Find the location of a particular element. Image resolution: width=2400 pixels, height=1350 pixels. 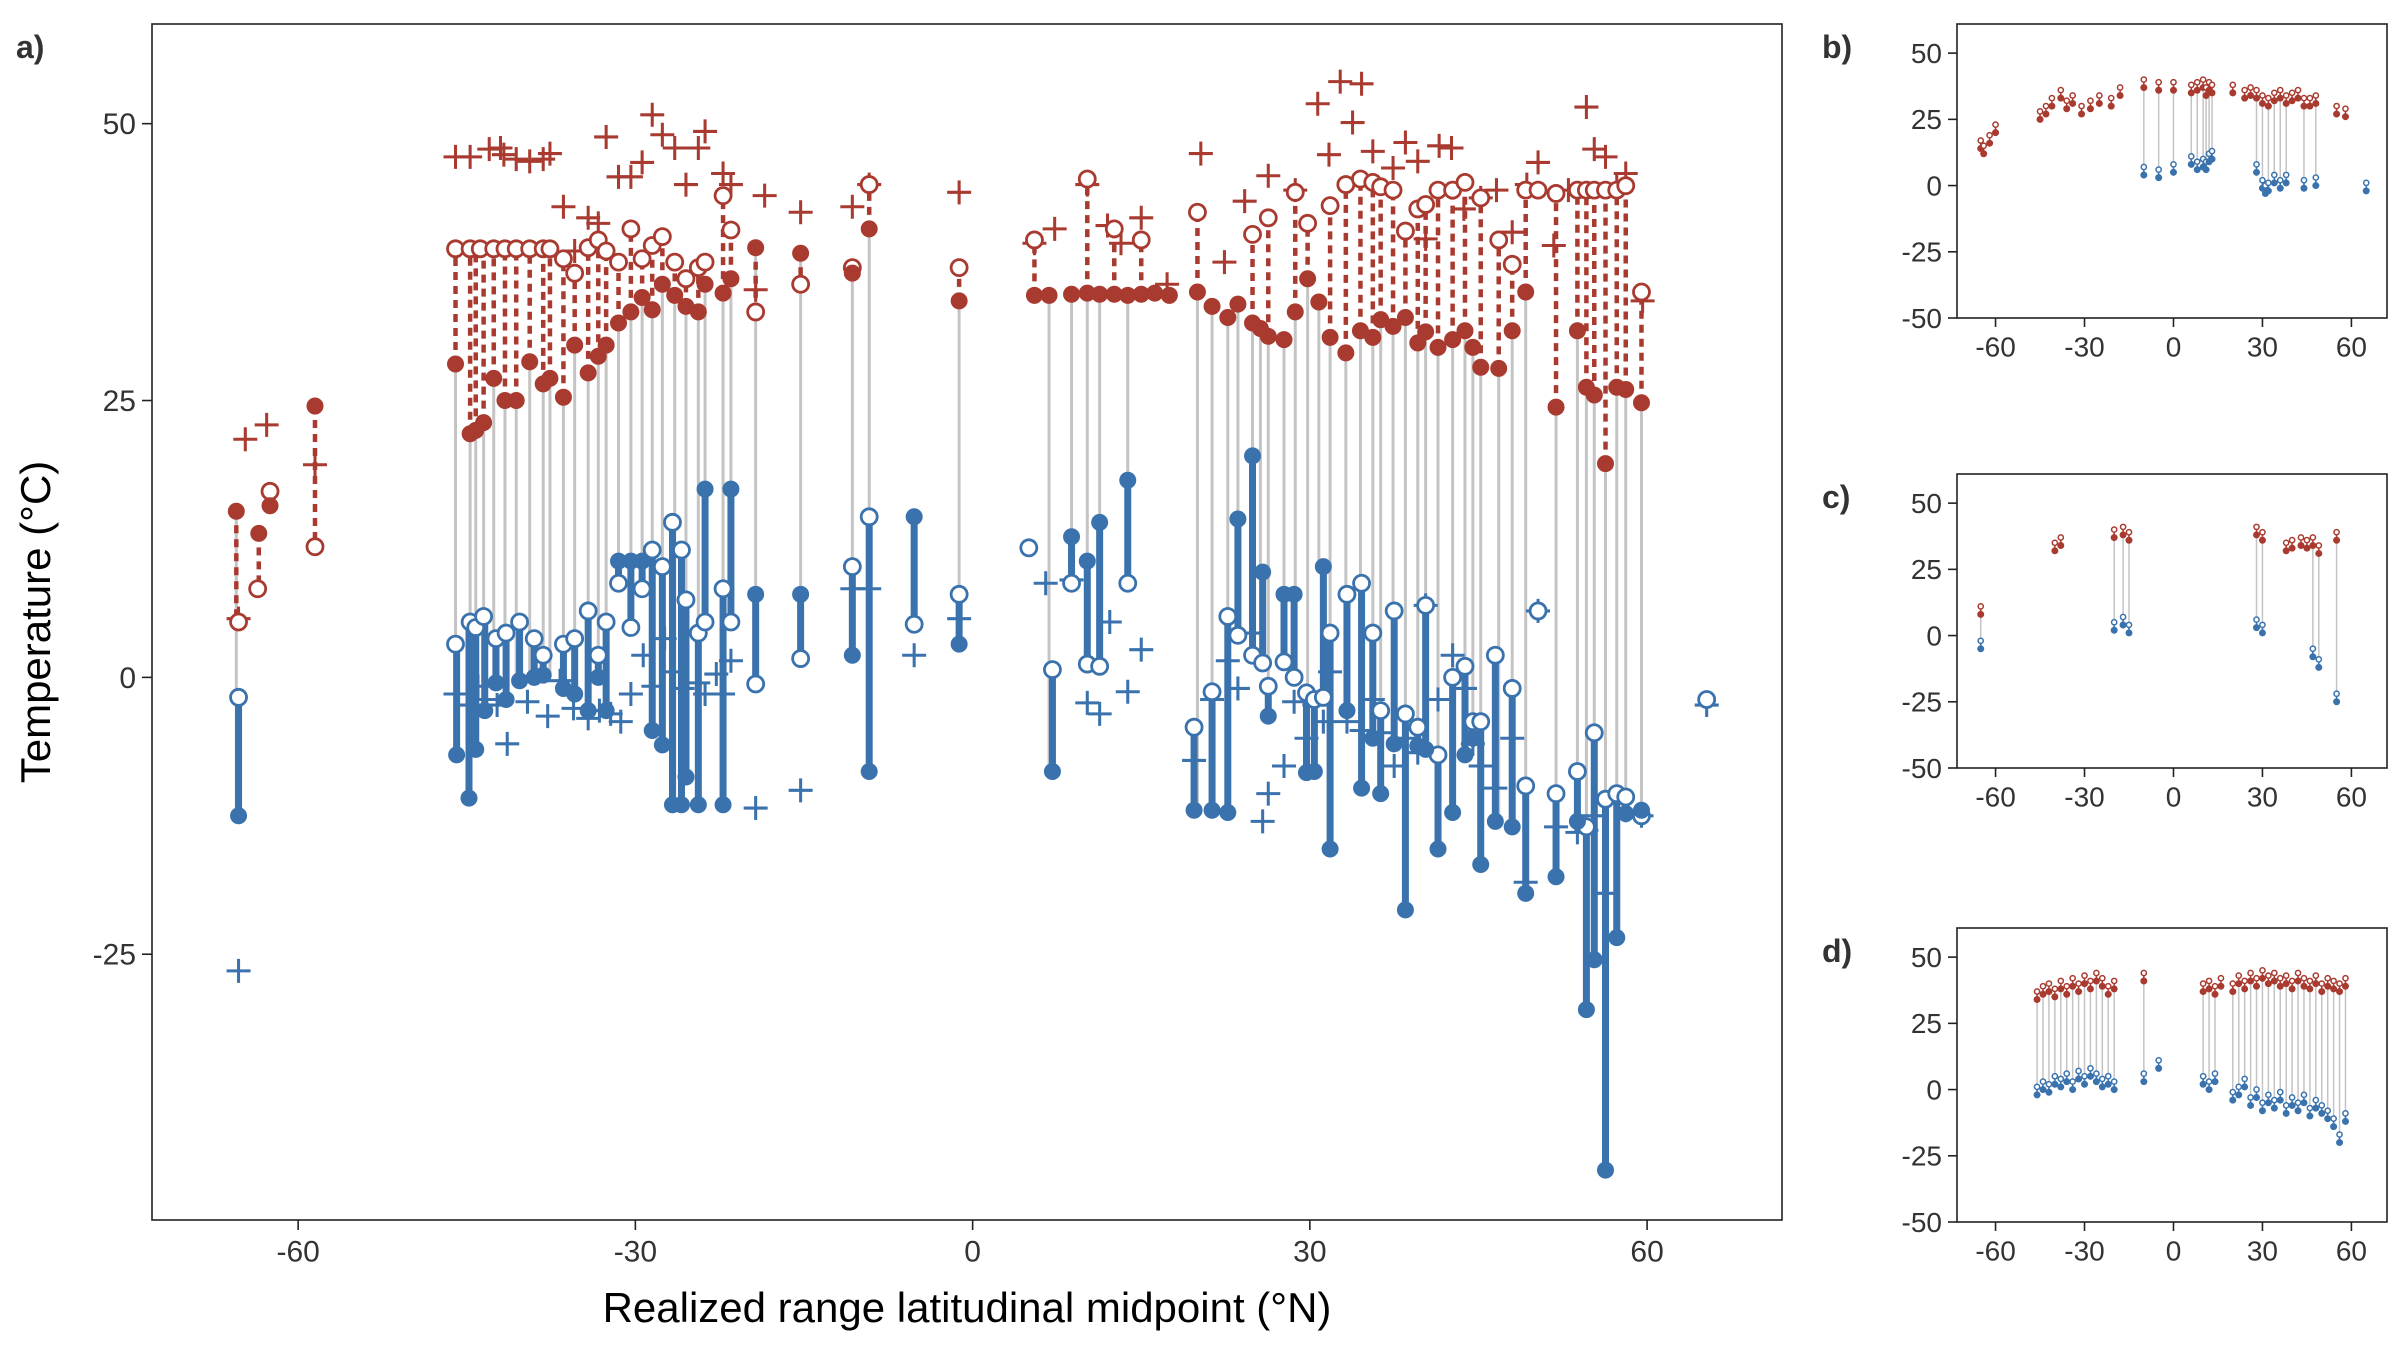

panel-d: -60 -30 0 30 60 -50 -25 0 25 50 d) is located at coordinates (2105, 1096).